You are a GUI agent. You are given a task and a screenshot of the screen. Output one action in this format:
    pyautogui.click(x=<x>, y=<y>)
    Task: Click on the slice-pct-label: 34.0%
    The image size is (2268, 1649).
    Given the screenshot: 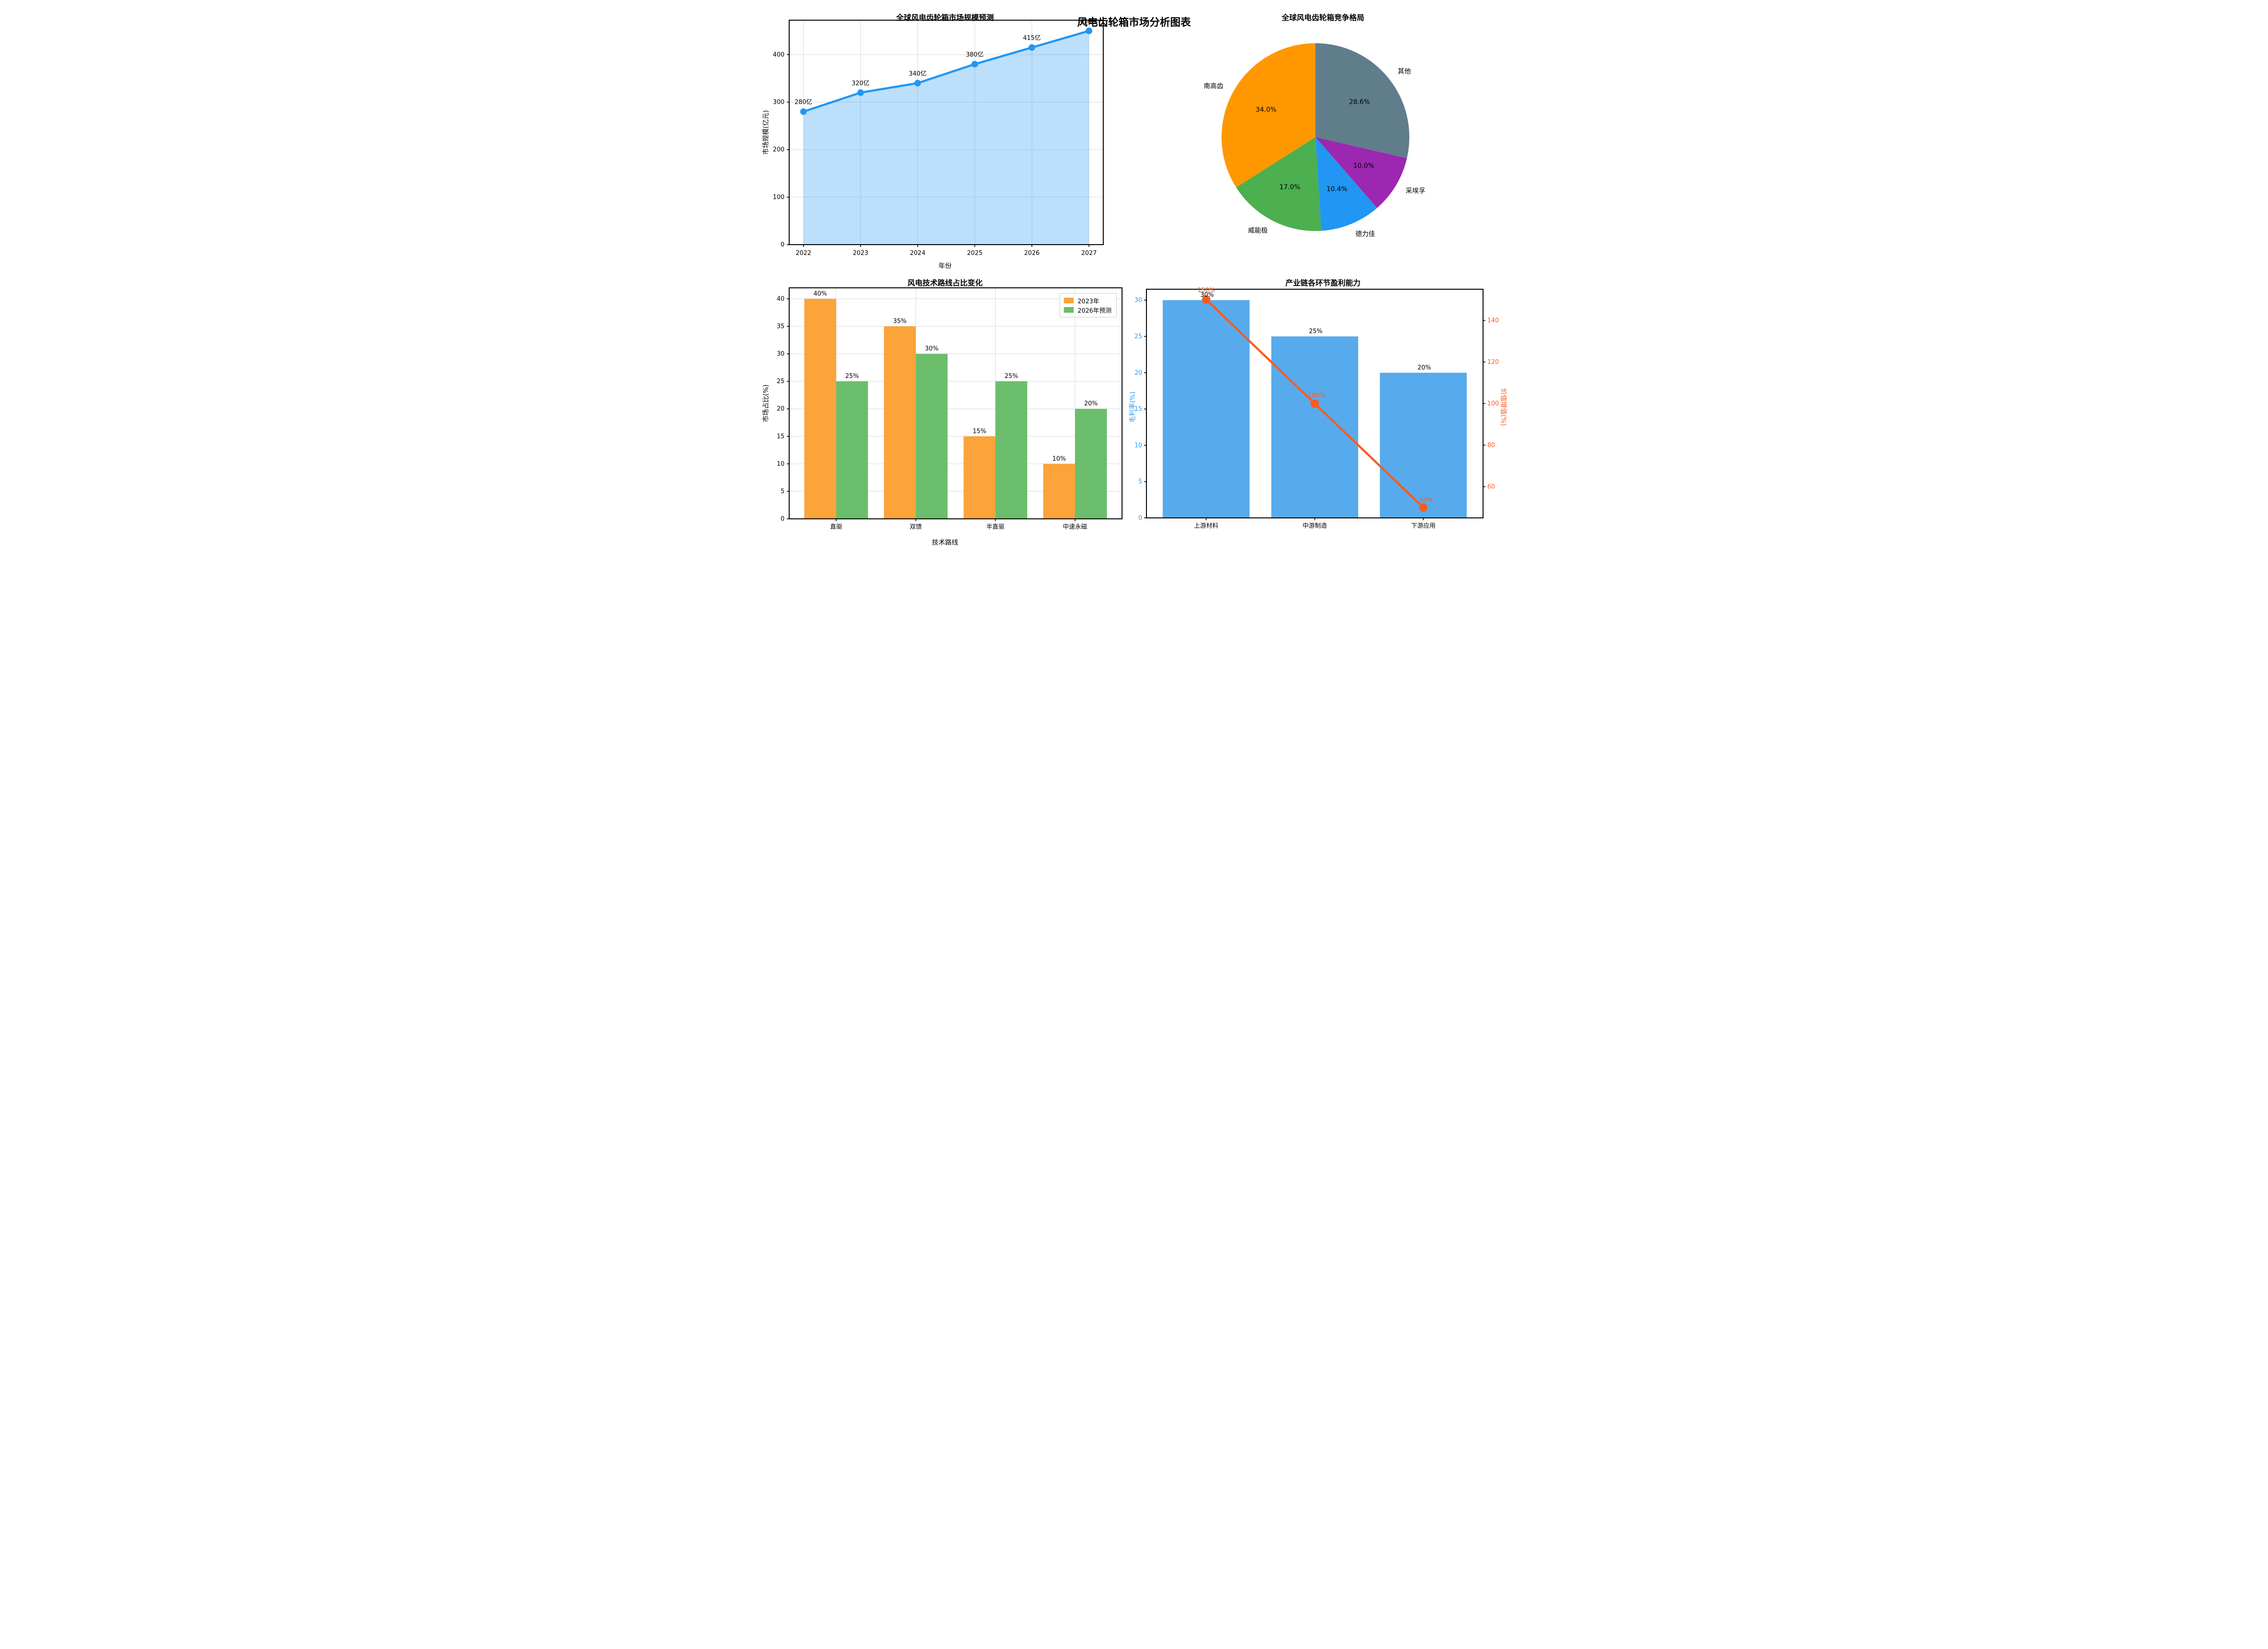 What is the action you would take?
    pyautogui.click(x=1265, y=110)
    